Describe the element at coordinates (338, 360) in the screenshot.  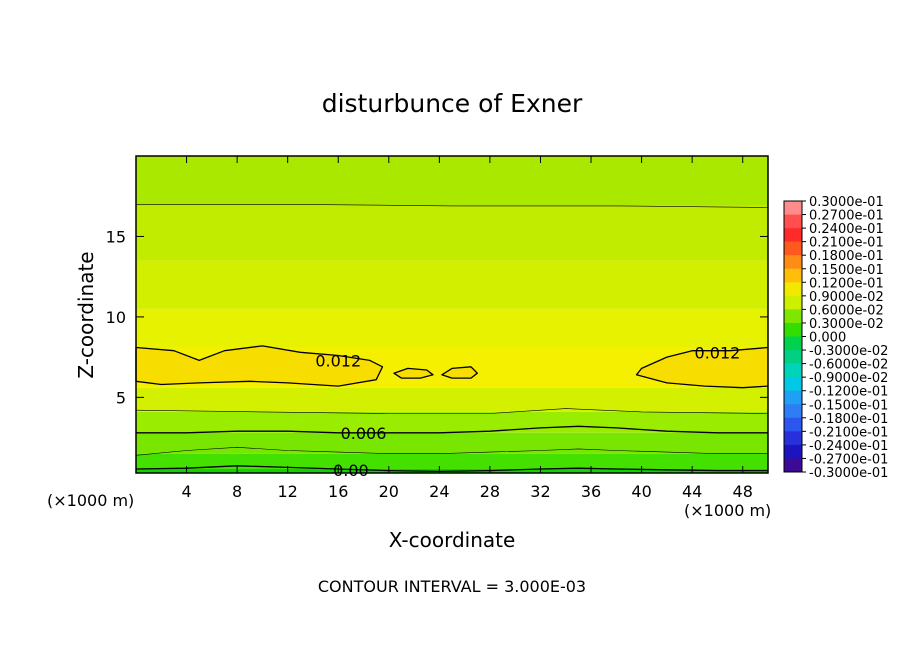
I see `contour-label-0: 0.012` at that location.